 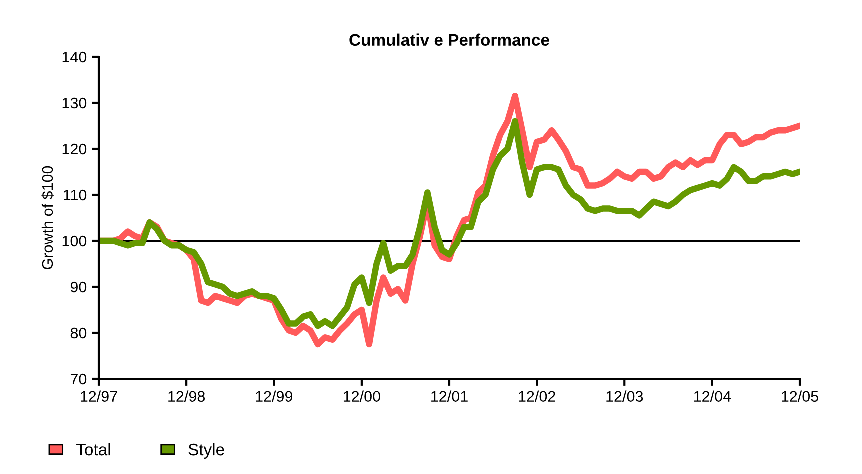 I want to click on legend-label: Style, so click(x=206, y=451).